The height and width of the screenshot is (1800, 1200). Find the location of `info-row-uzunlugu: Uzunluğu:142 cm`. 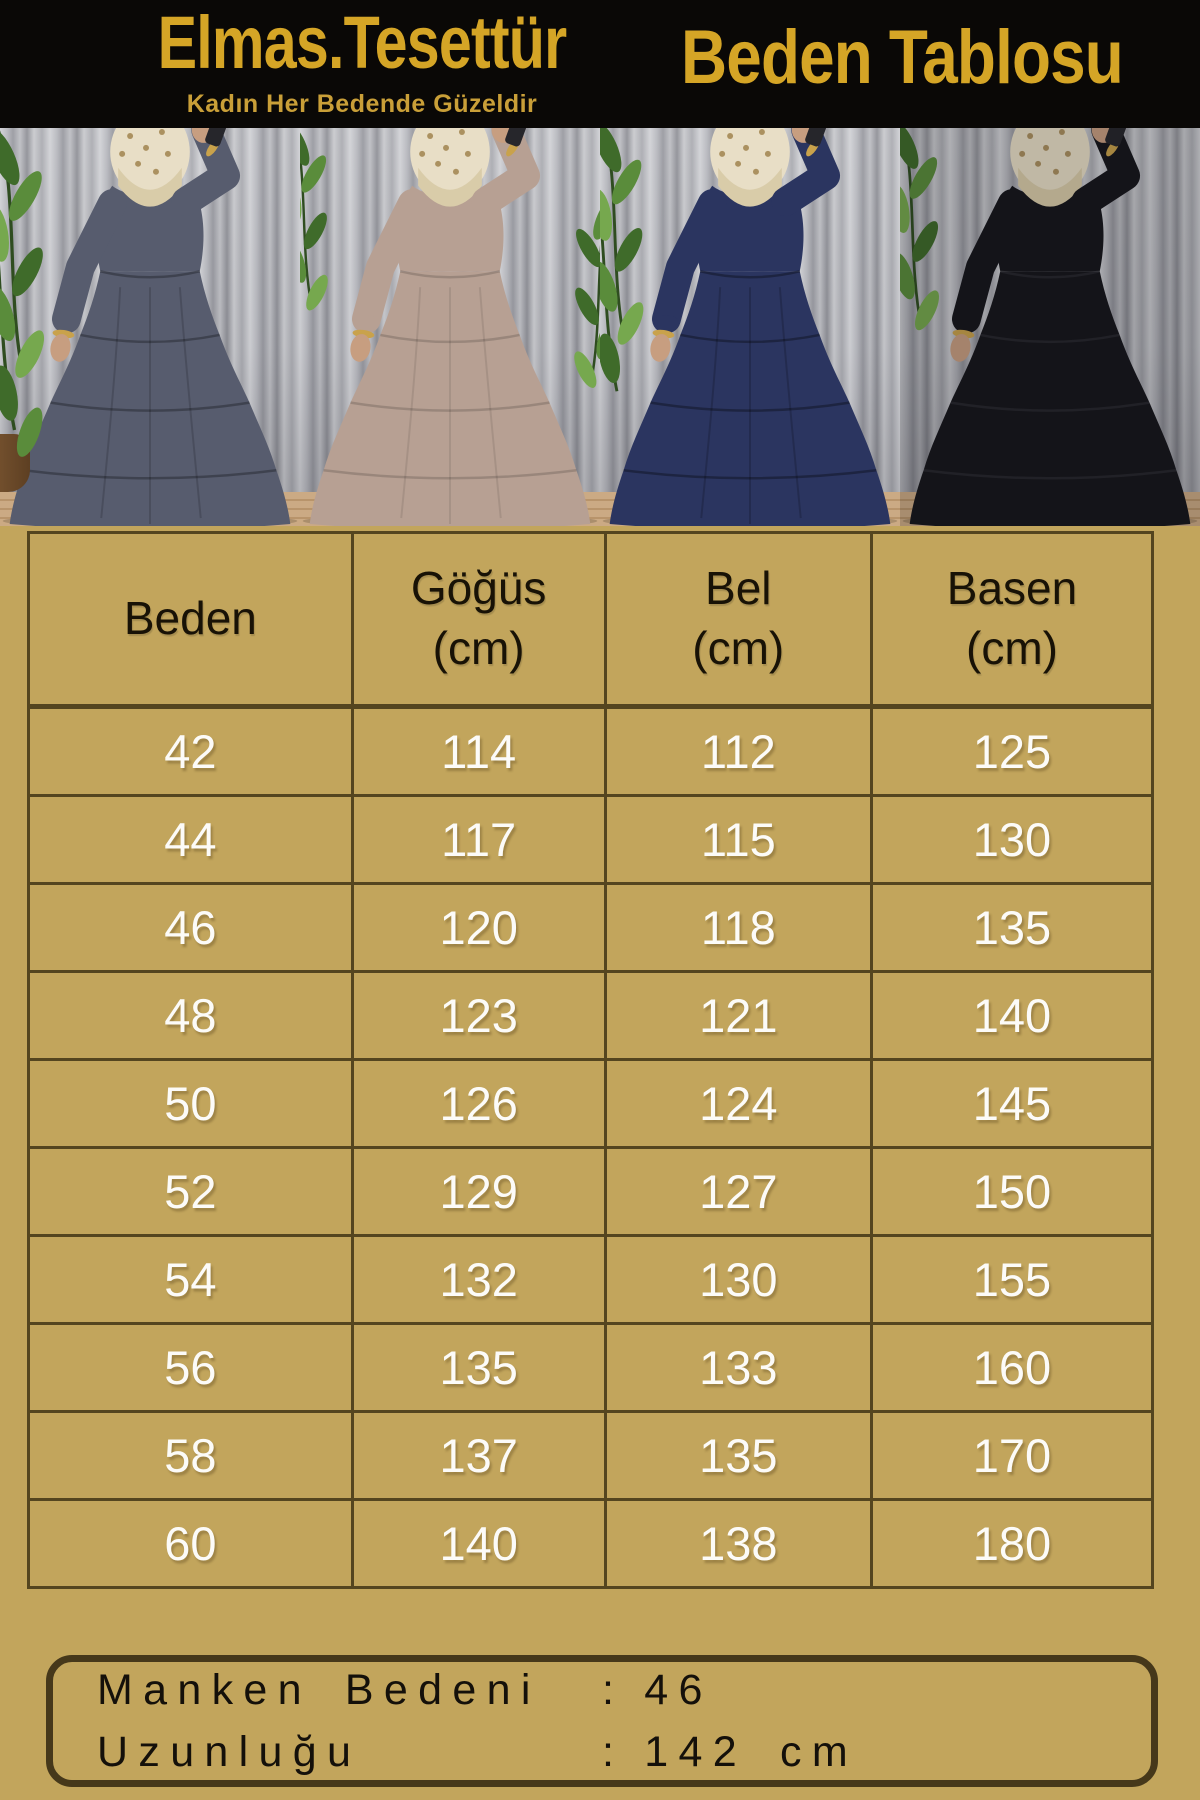

info-row-uzunlugu: Uzunluğu:142 cm is located at coordinates (624, 1752).